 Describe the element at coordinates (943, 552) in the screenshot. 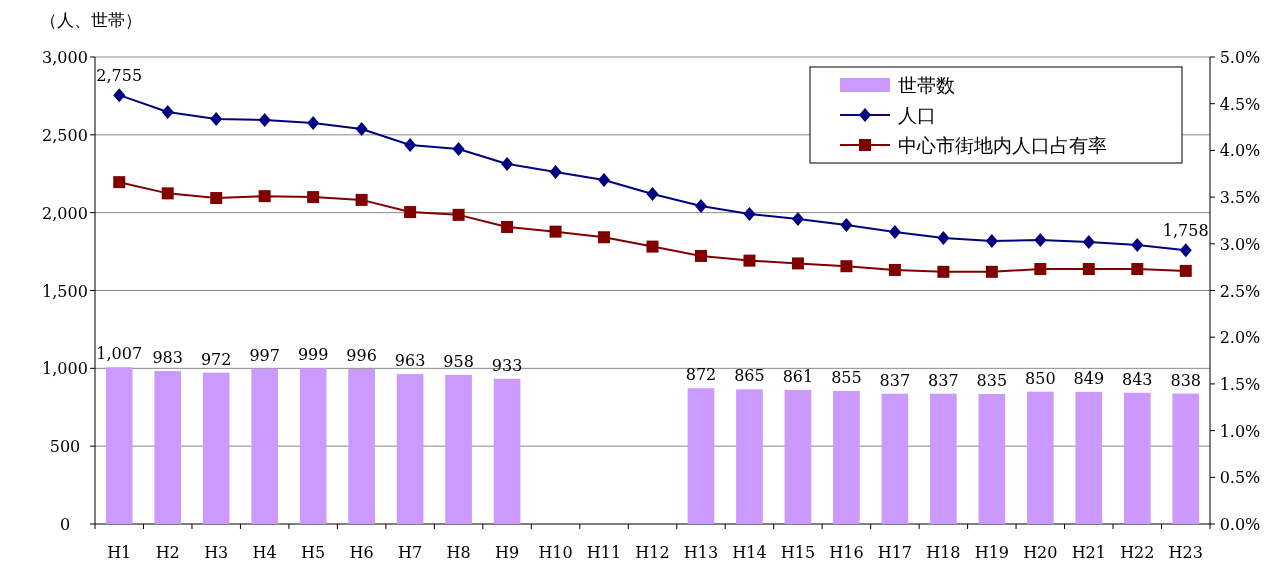

I see `x-tick-label: H18` at that location.